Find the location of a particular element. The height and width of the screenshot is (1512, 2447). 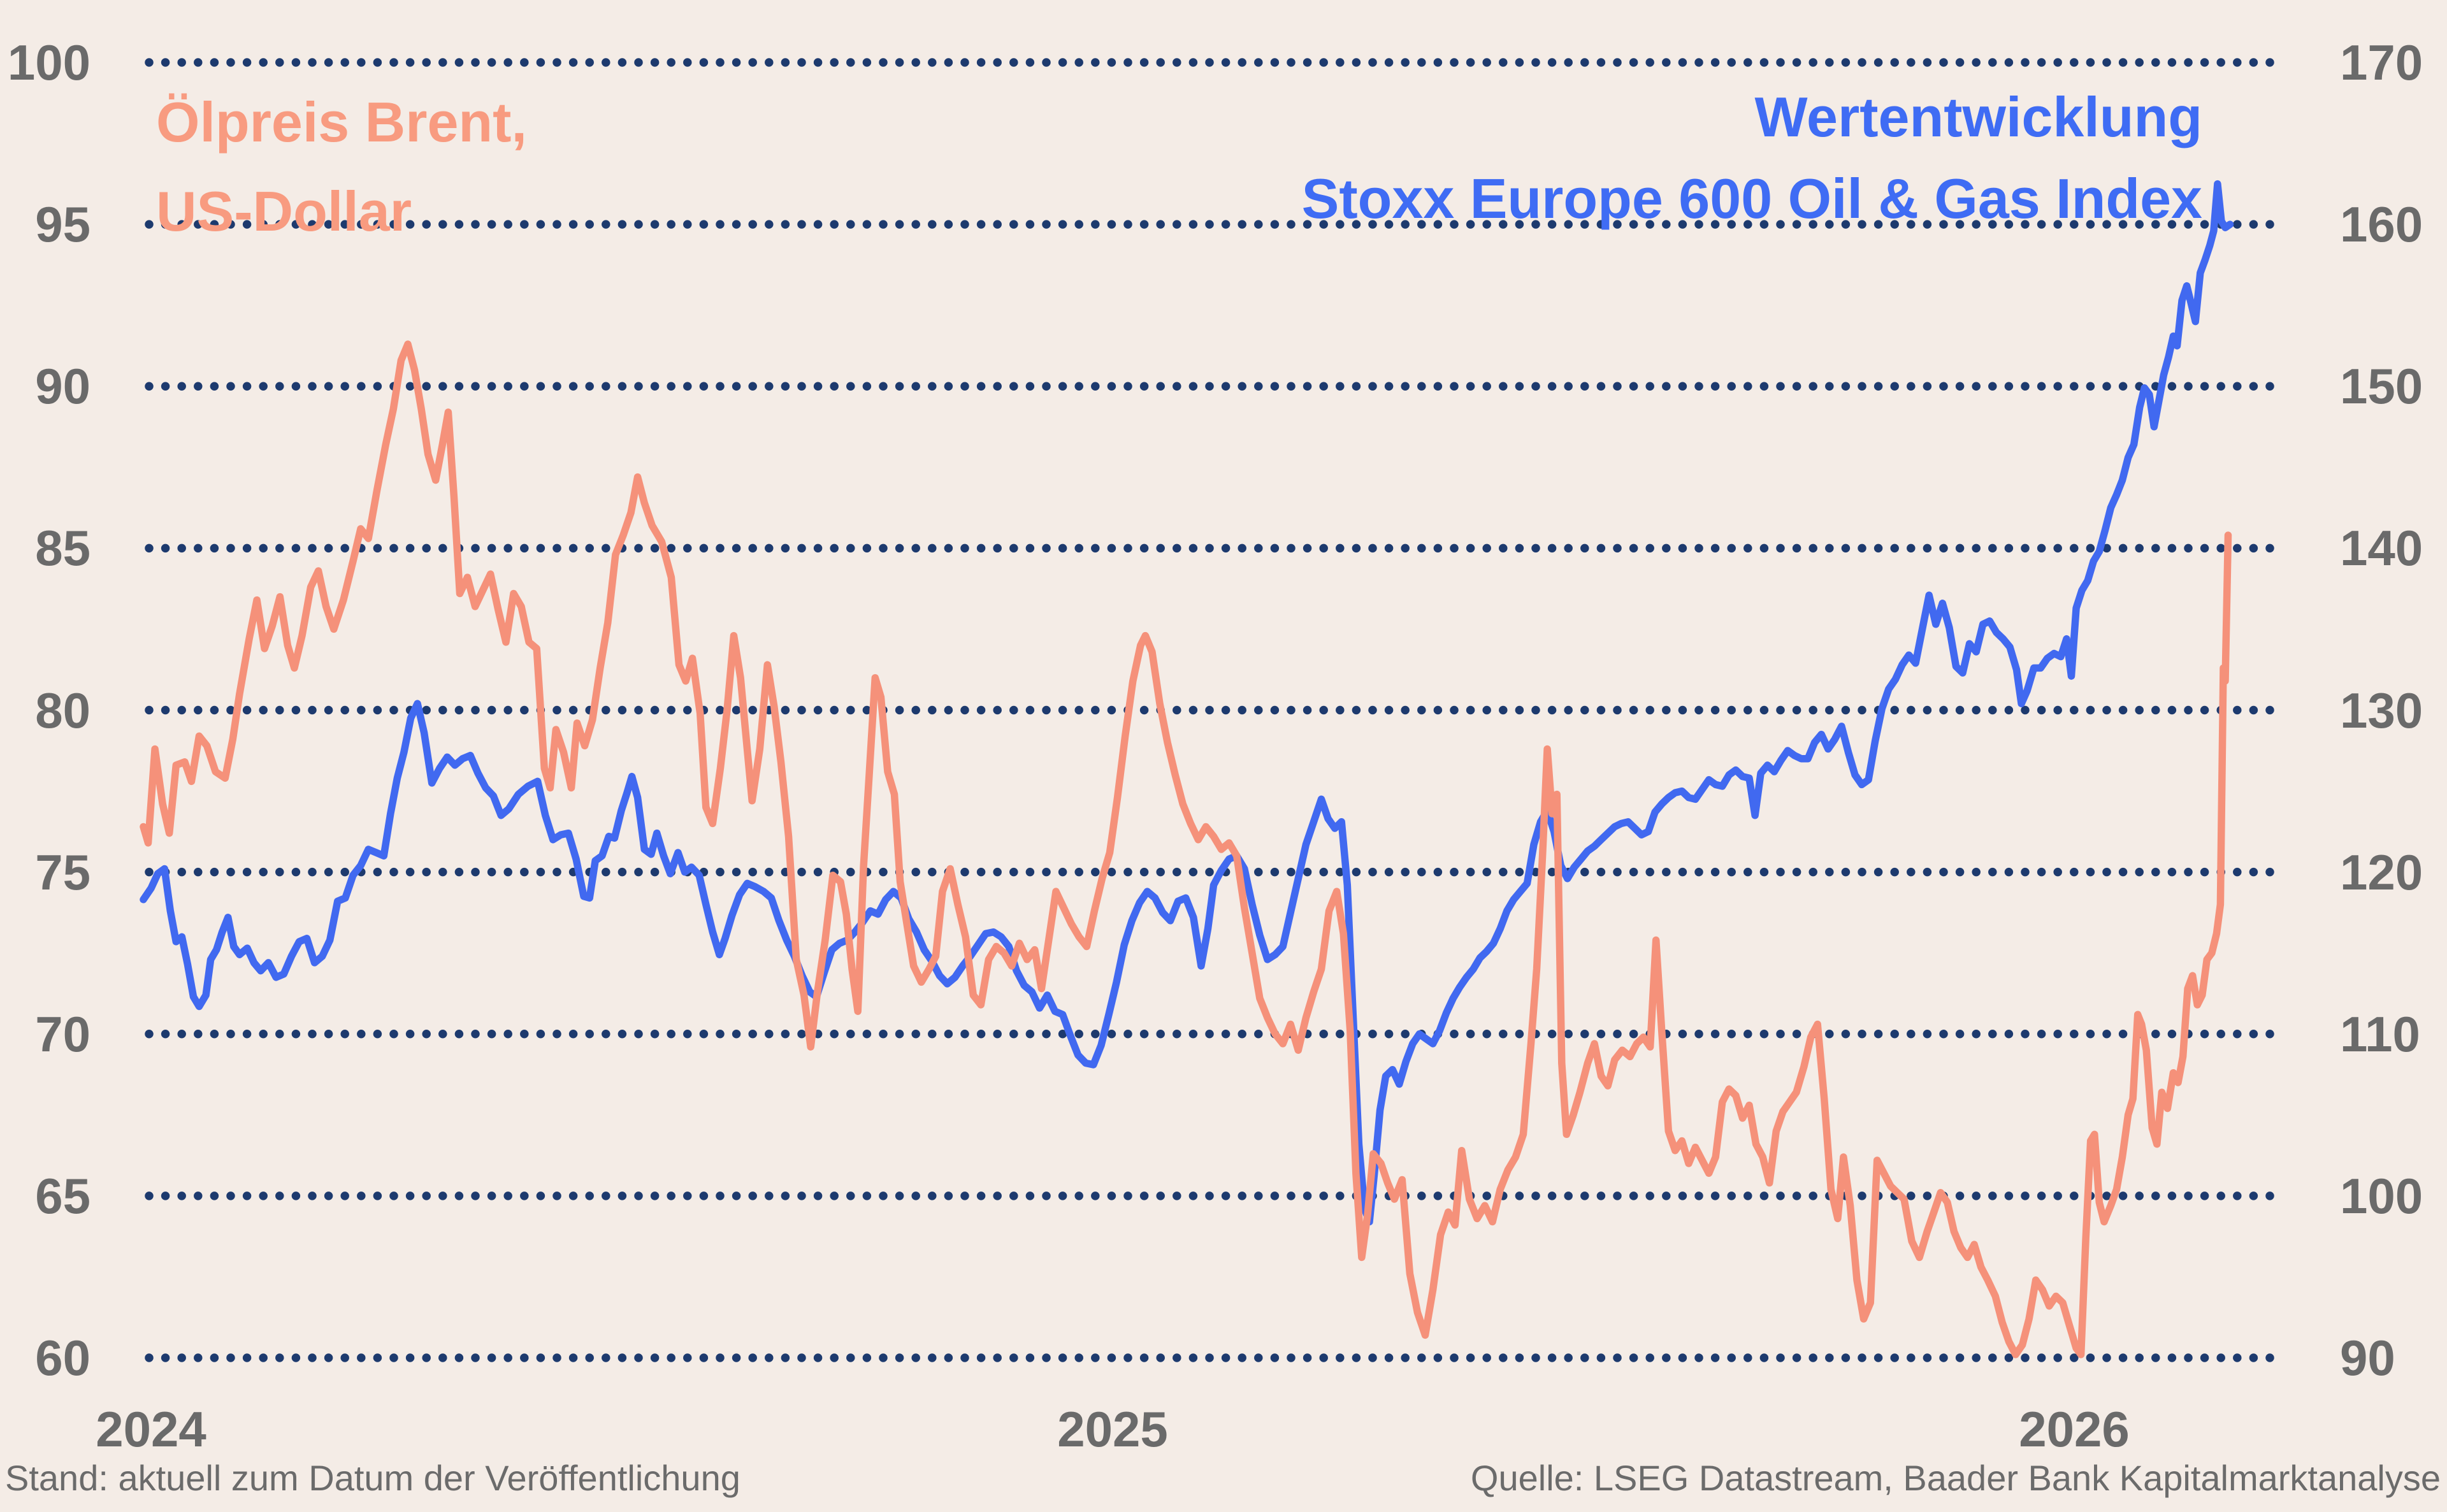

x-axis-year-2024: 2024 is located at coordinates (151, 1429).